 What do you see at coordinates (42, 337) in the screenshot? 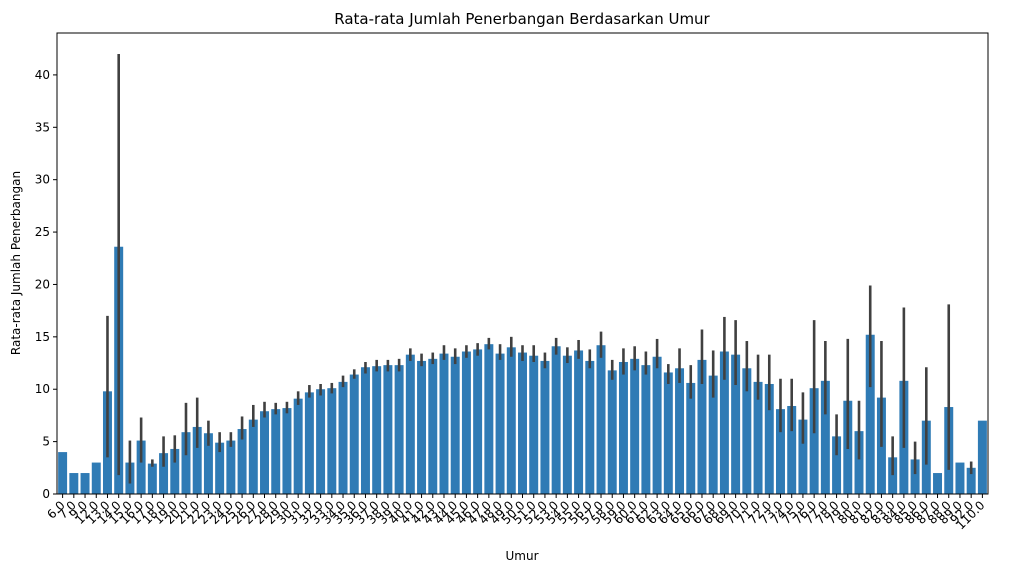
I see `y-tick-label: 15` at bounding box center [42, 337].